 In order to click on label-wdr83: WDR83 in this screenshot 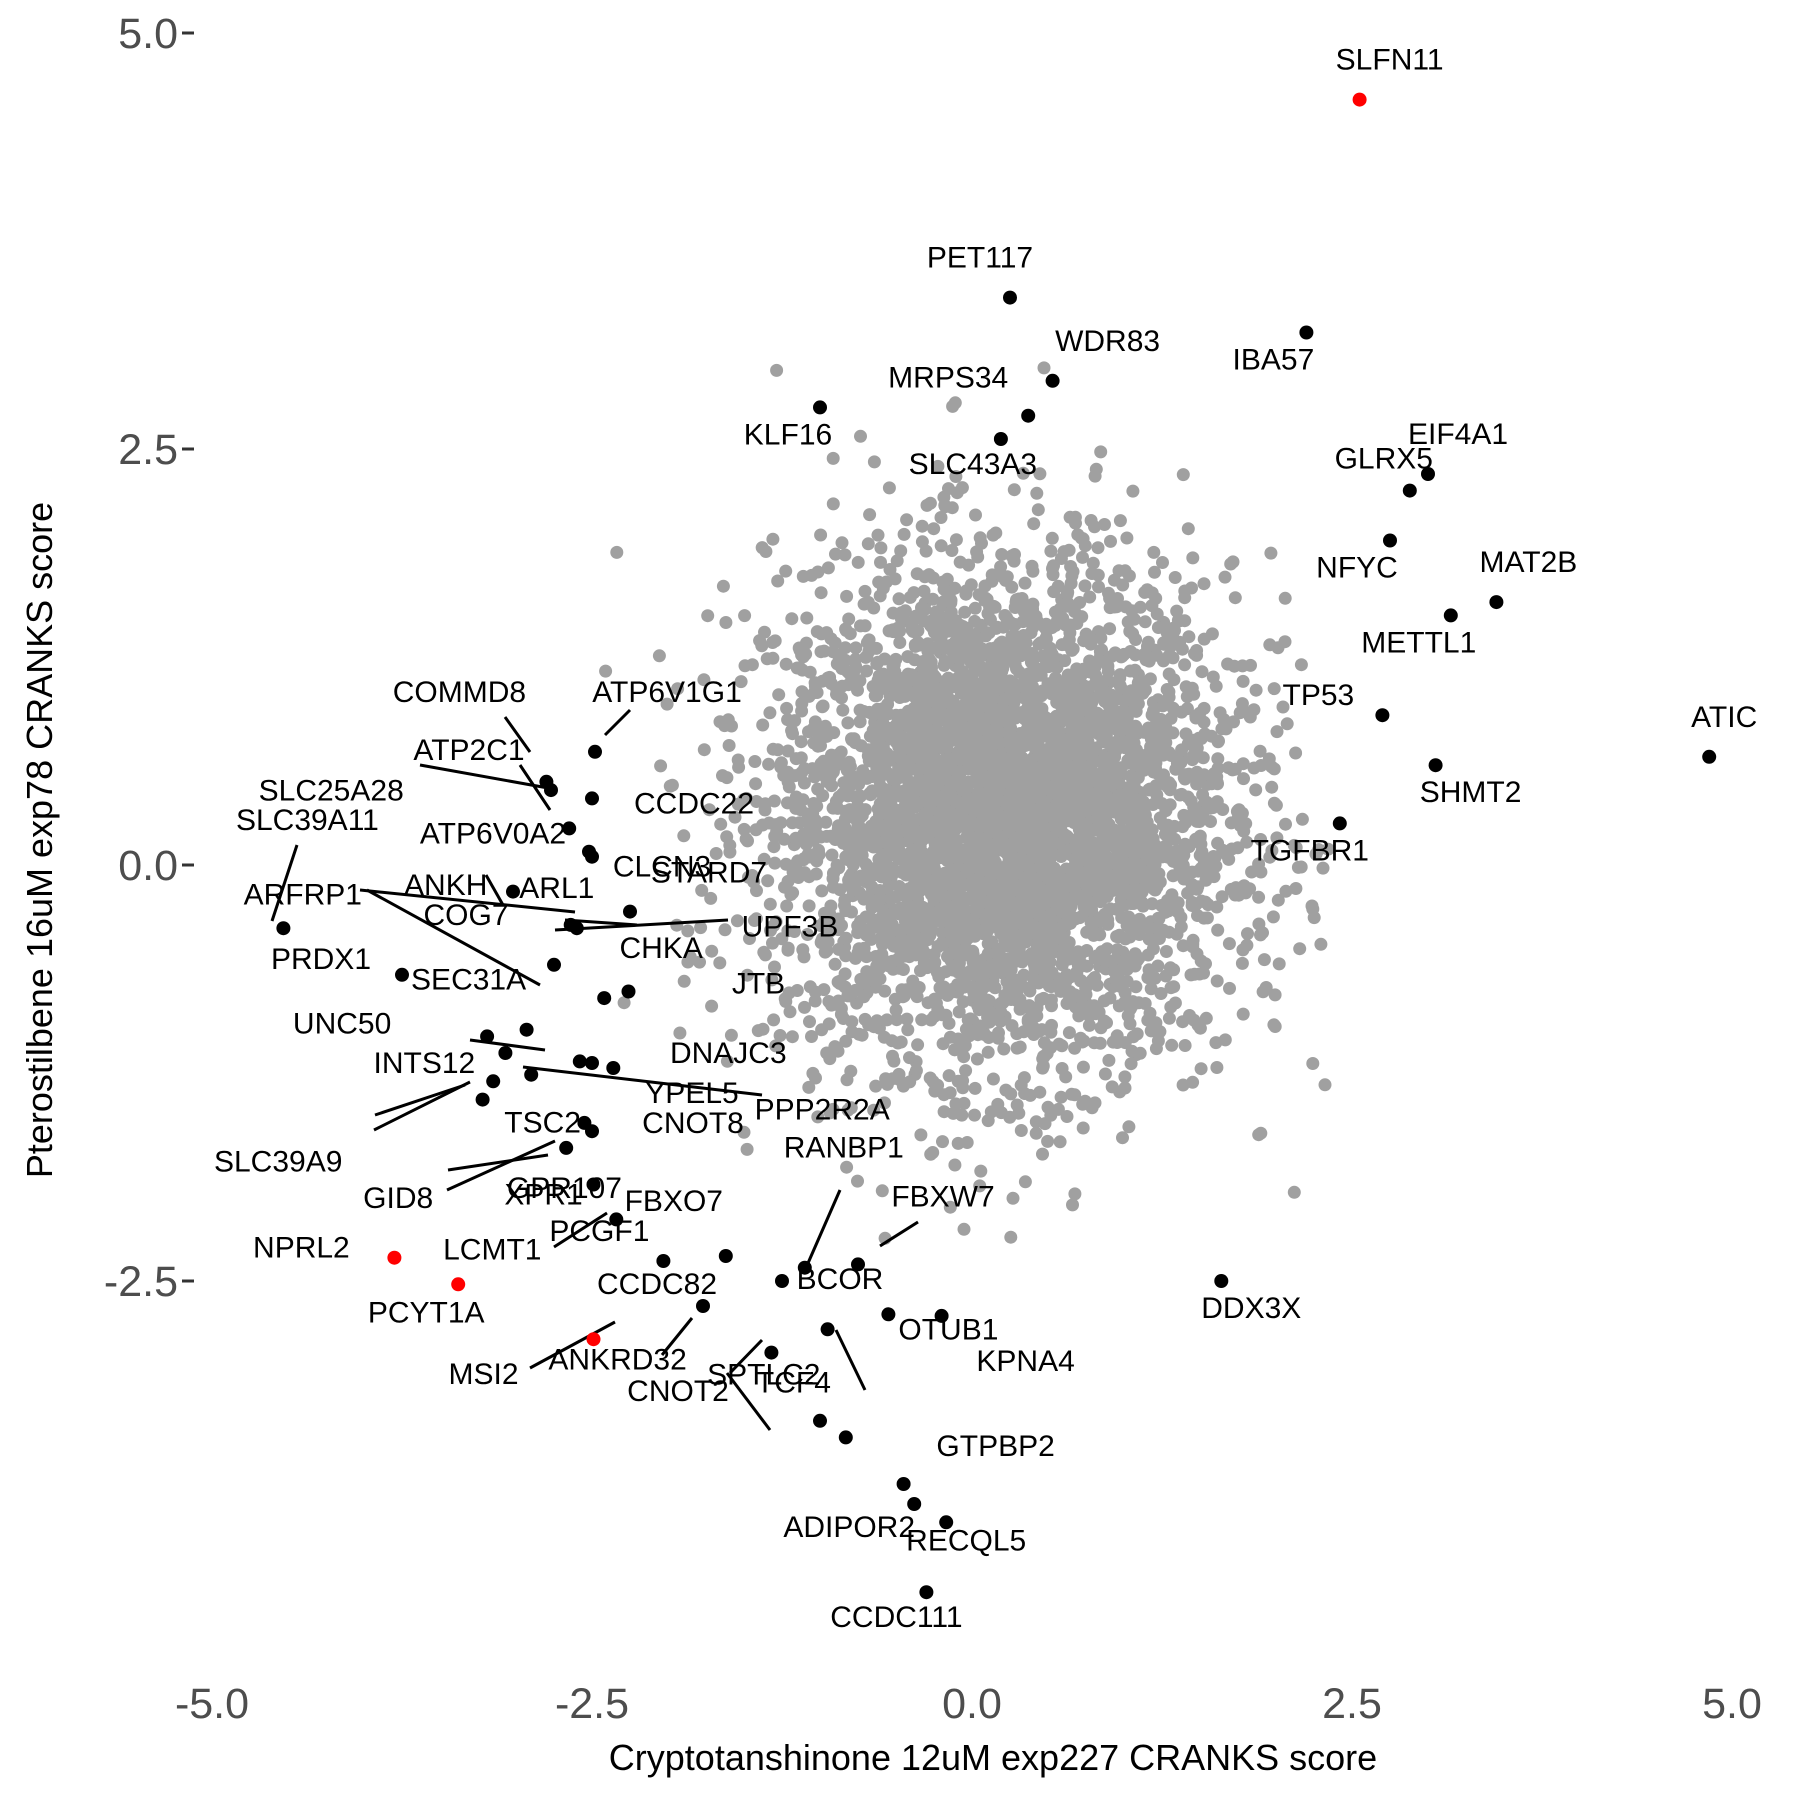, I will do `click(1107, 341)`.